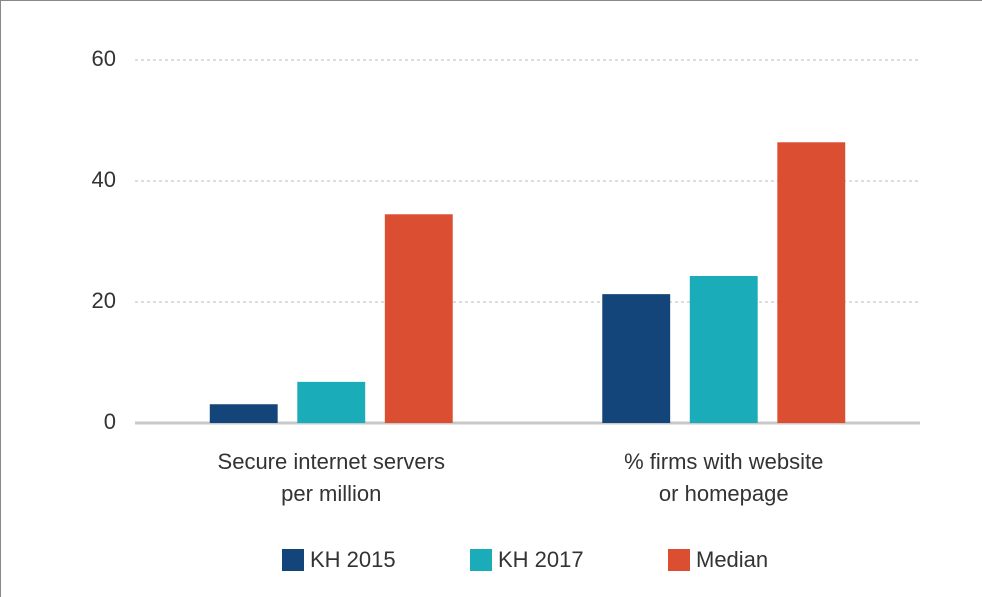 This screenshot has height=597, width=982. I want to click on x-tick-label: Secure internet servers per million, so click(331, 477).